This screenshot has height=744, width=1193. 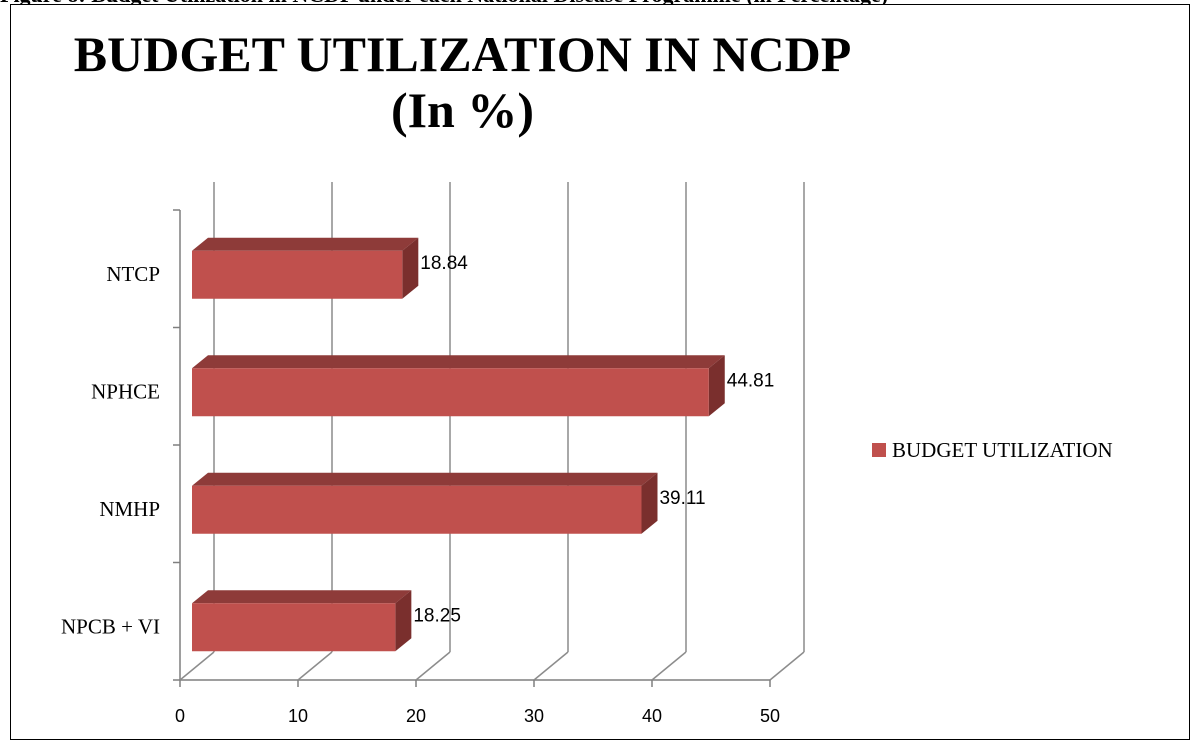 What do you see at coordinates (1002, 449) in the screenshot?
I see `legend-label: BUDGET UTILIZATION` at bounding box center [1002, 449].